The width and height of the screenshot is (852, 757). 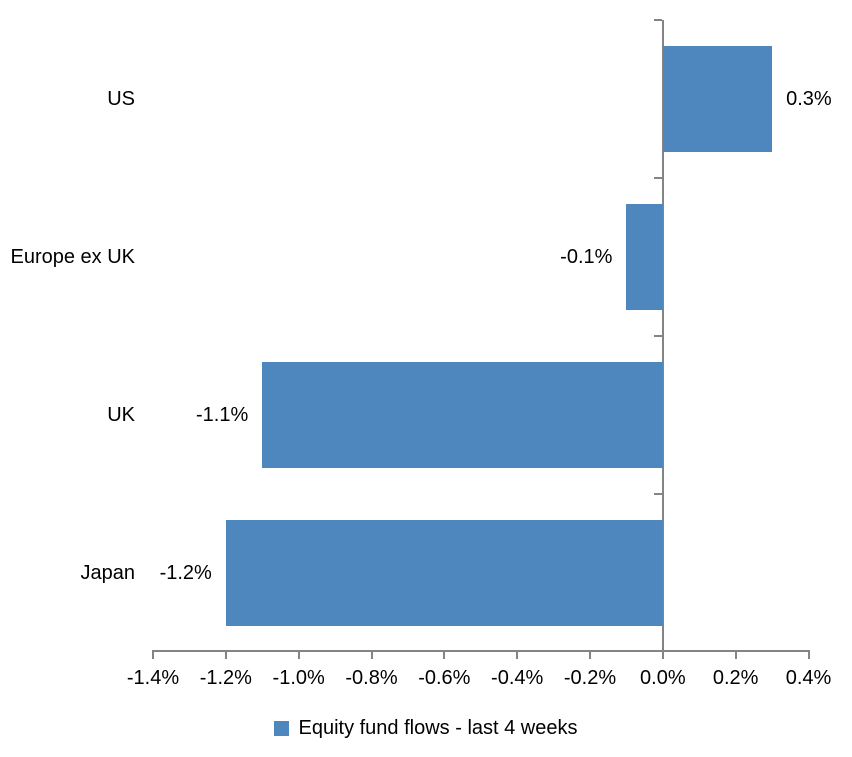 What do you see at coordinates (462, 415) in the screenshot?
I see `bar-uk` at bounding box center [462, 415].